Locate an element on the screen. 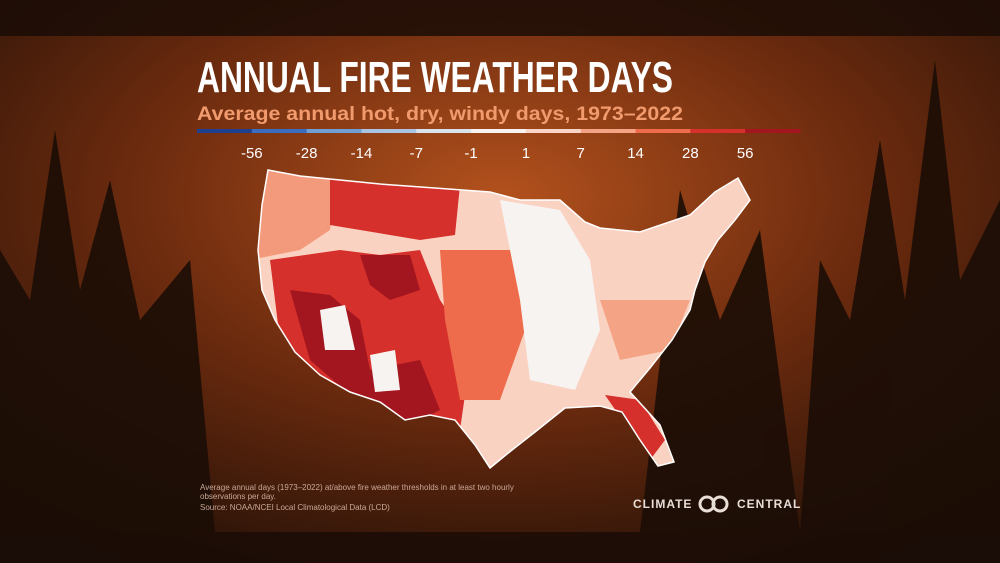 Image resolution: width=1000 pixels, height=563 pixels. title: ANNUAL FIRE WEATHER DAYS is located at coordinates (435, 77).